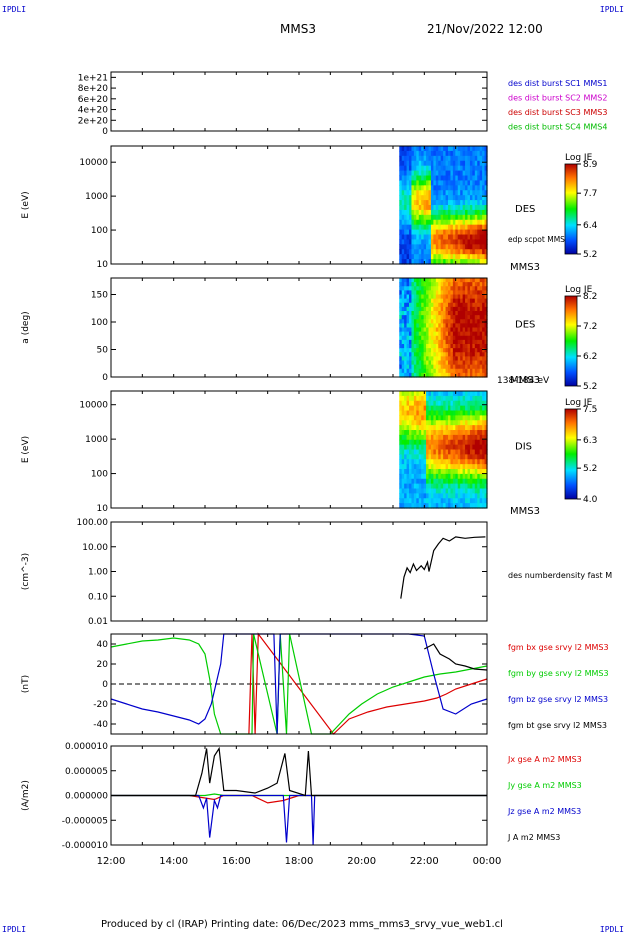  What do you see at coordinates (86, 772) in the screenshot?
I see `current-ytick-label: 0.000005` at bounding box center [86, 772].